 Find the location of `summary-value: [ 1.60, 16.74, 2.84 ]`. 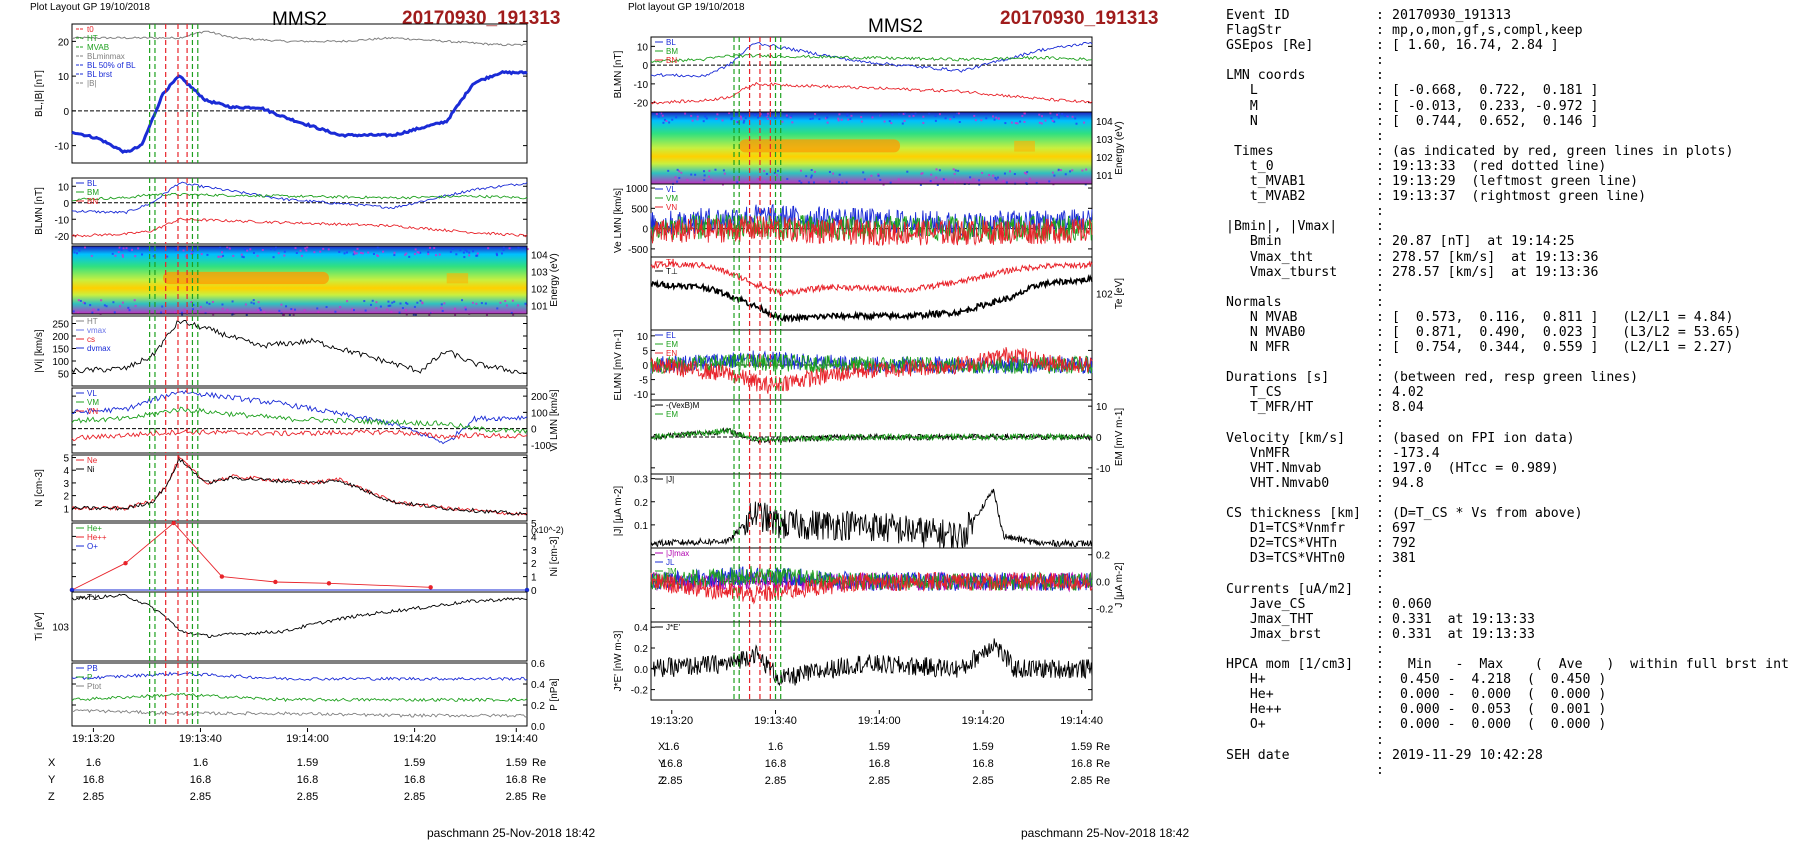

summary-value: [ 1.60, 16.74, 2.84 ] is located at coordinates (1475, 46).